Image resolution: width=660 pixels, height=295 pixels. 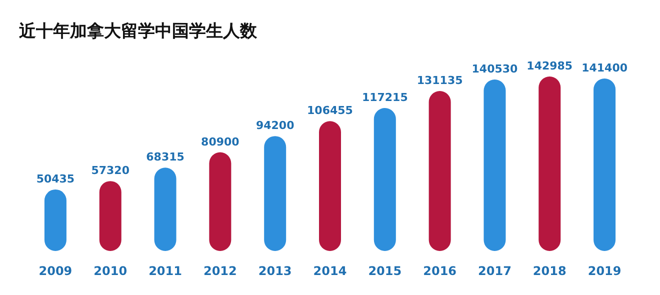 I want to click on x-tick-label: 2018, so click(x=549, y=271).